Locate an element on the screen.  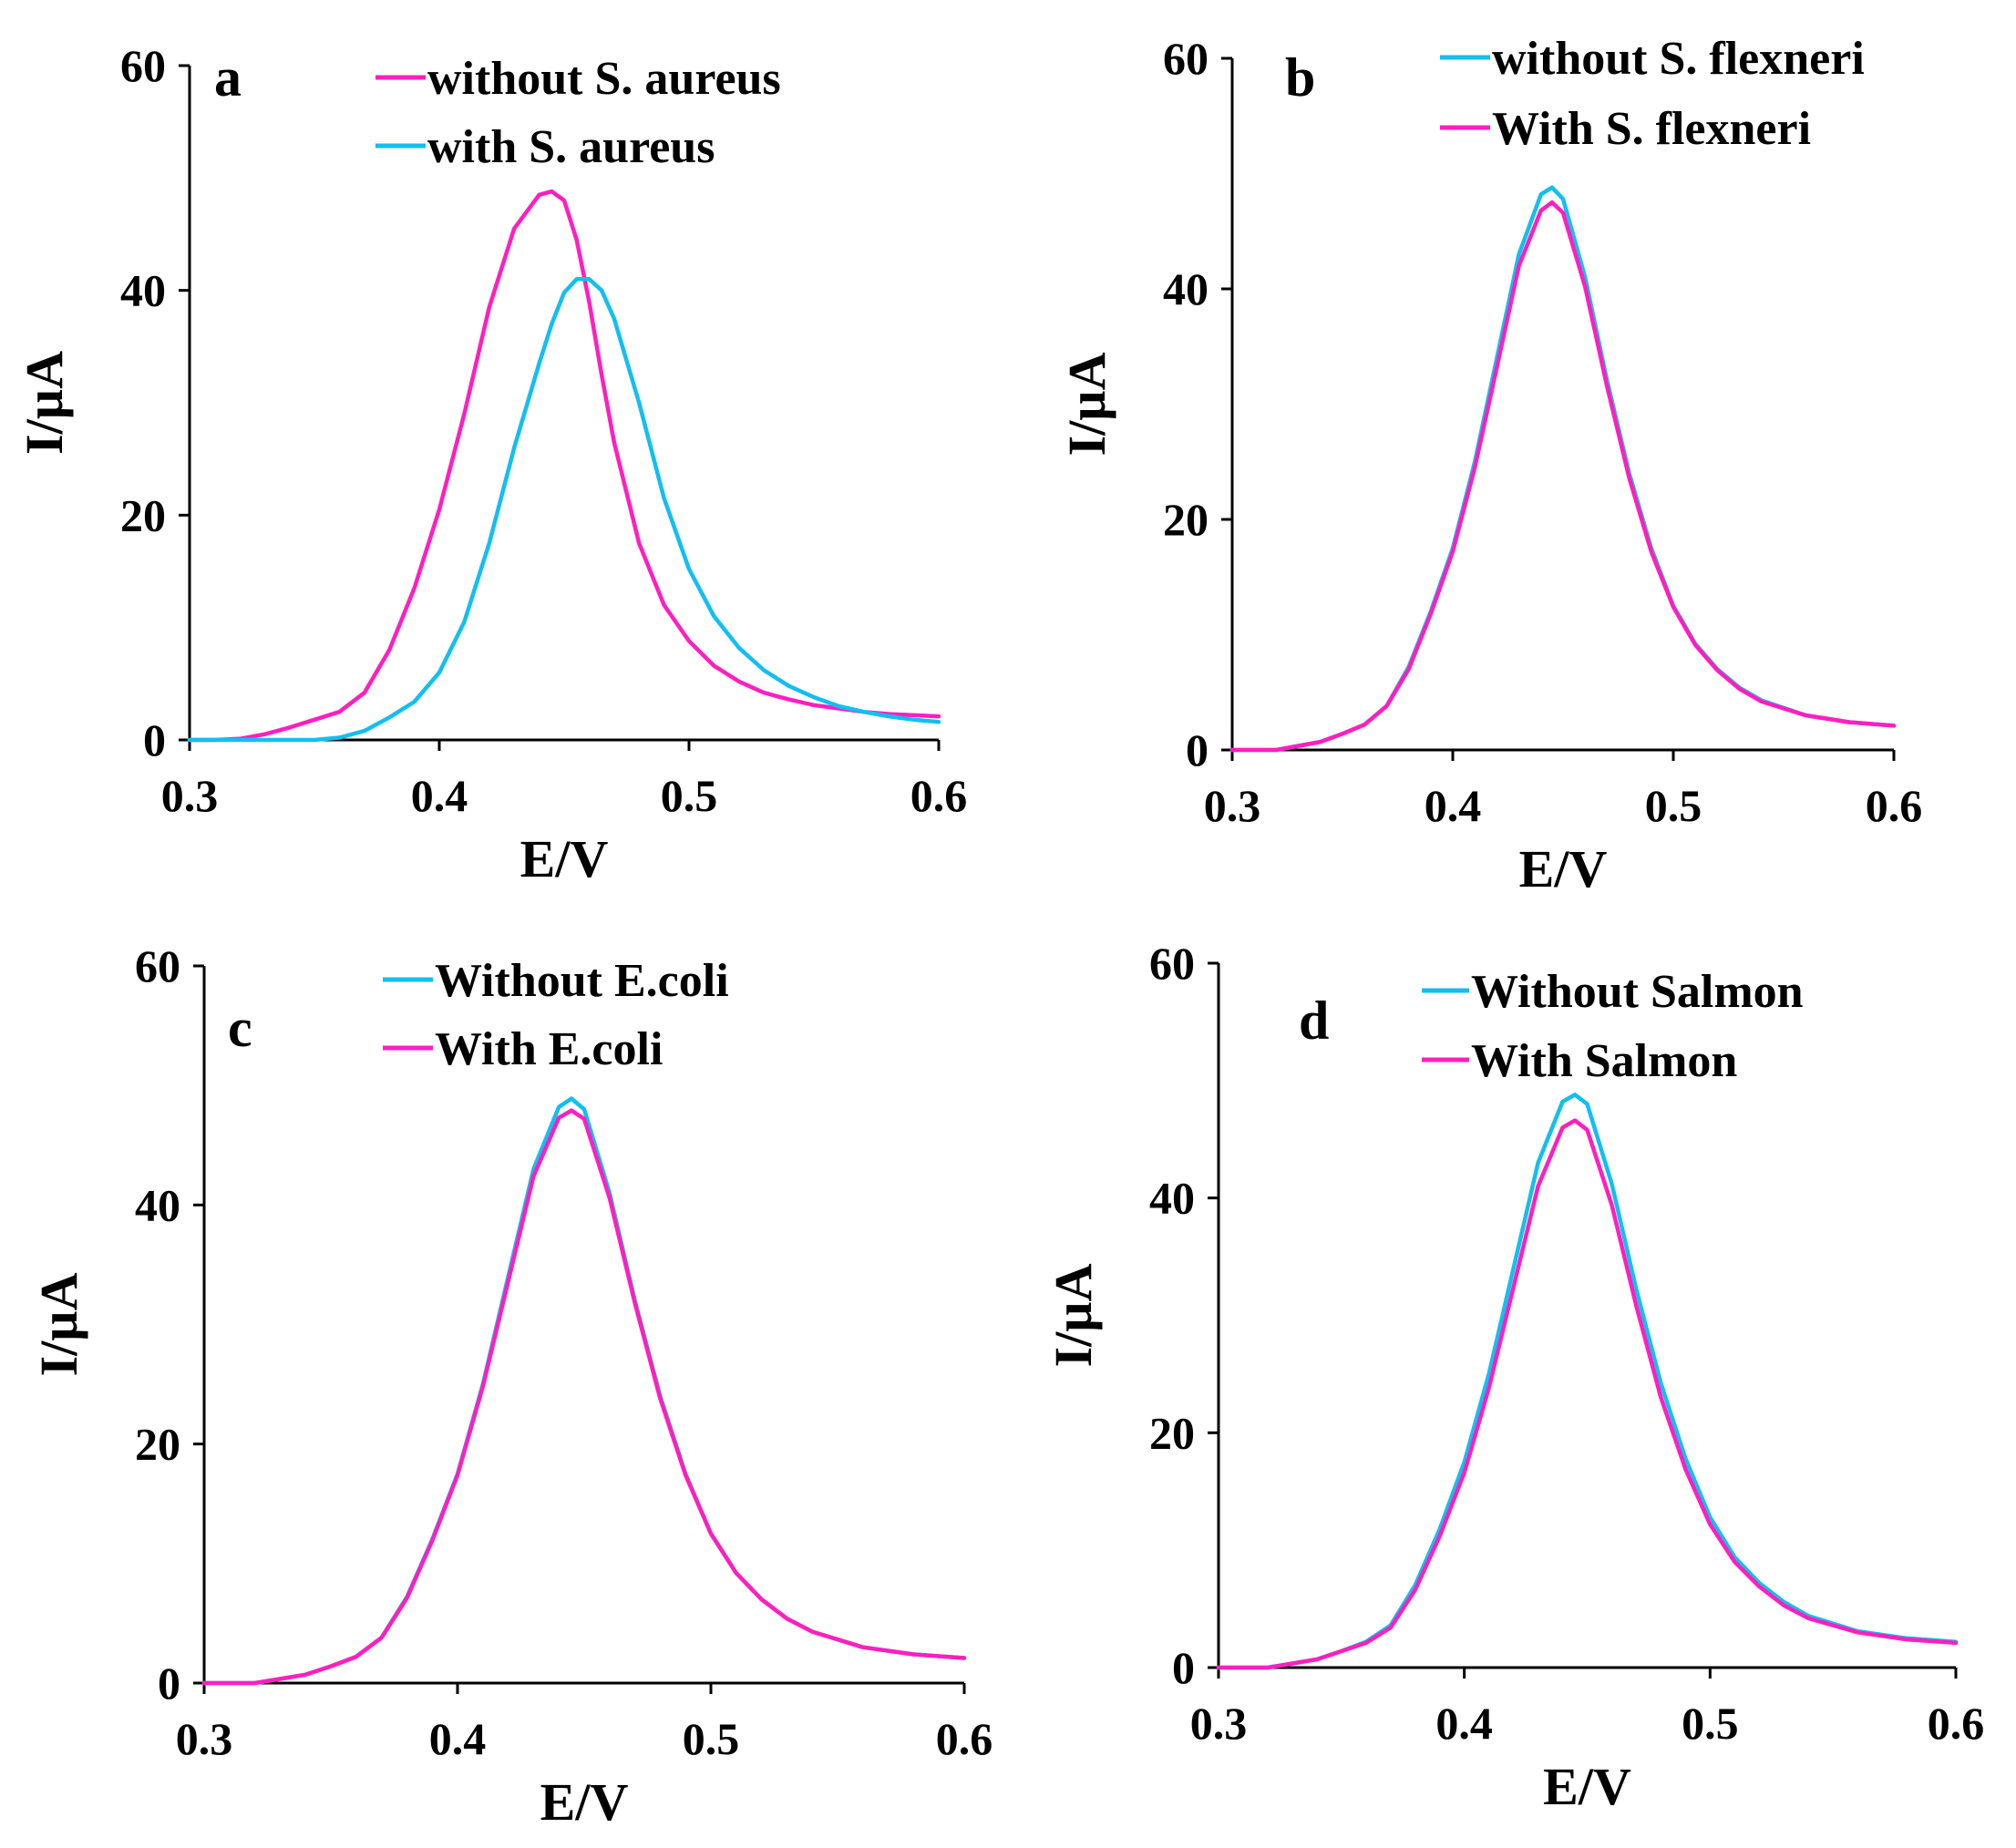
legend-label: without S. flexneri is located at coordinates (1679, 59).